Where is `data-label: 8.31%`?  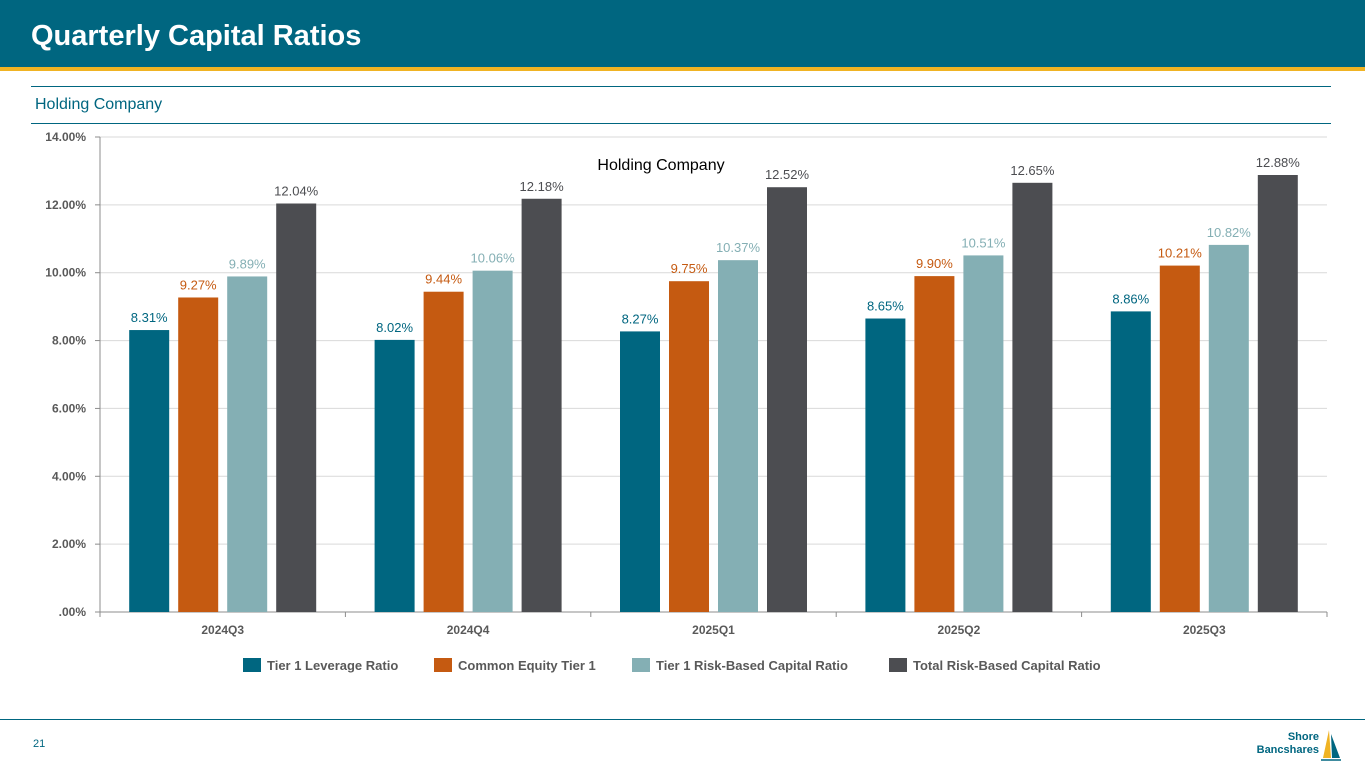 data-label: 8.31% is located at coordinates (149, 317).